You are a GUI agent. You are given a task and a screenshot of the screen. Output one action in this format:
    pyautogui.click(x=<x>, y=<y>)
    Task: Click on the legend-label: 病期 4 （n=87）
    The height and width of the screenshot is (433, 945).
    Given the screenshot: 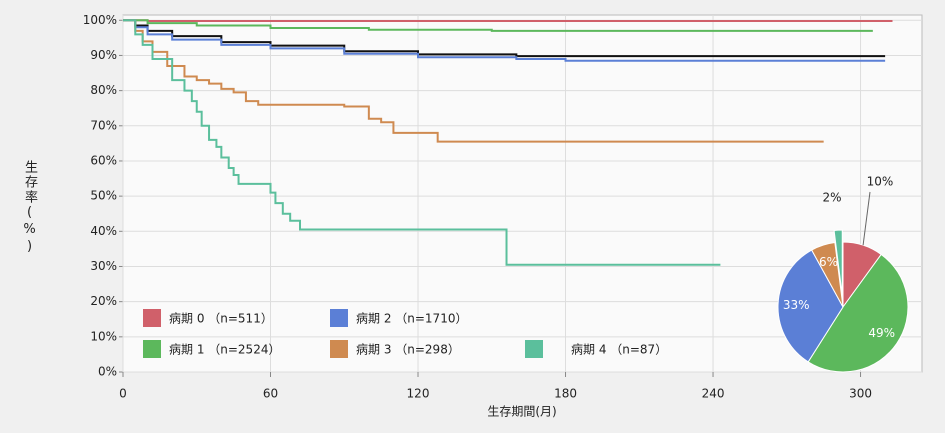 What is the action you would take?
    pyautogui.click(x=619, y=349)
    